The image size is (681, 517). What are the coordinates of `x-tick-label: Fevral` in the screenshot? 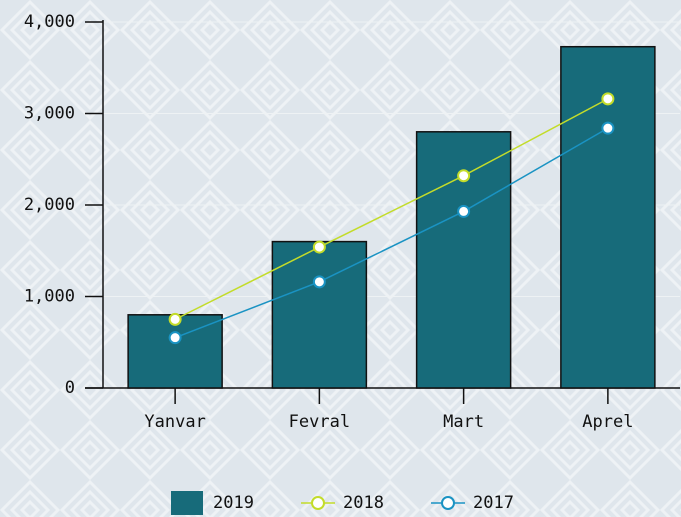 It's located at (319, 422).